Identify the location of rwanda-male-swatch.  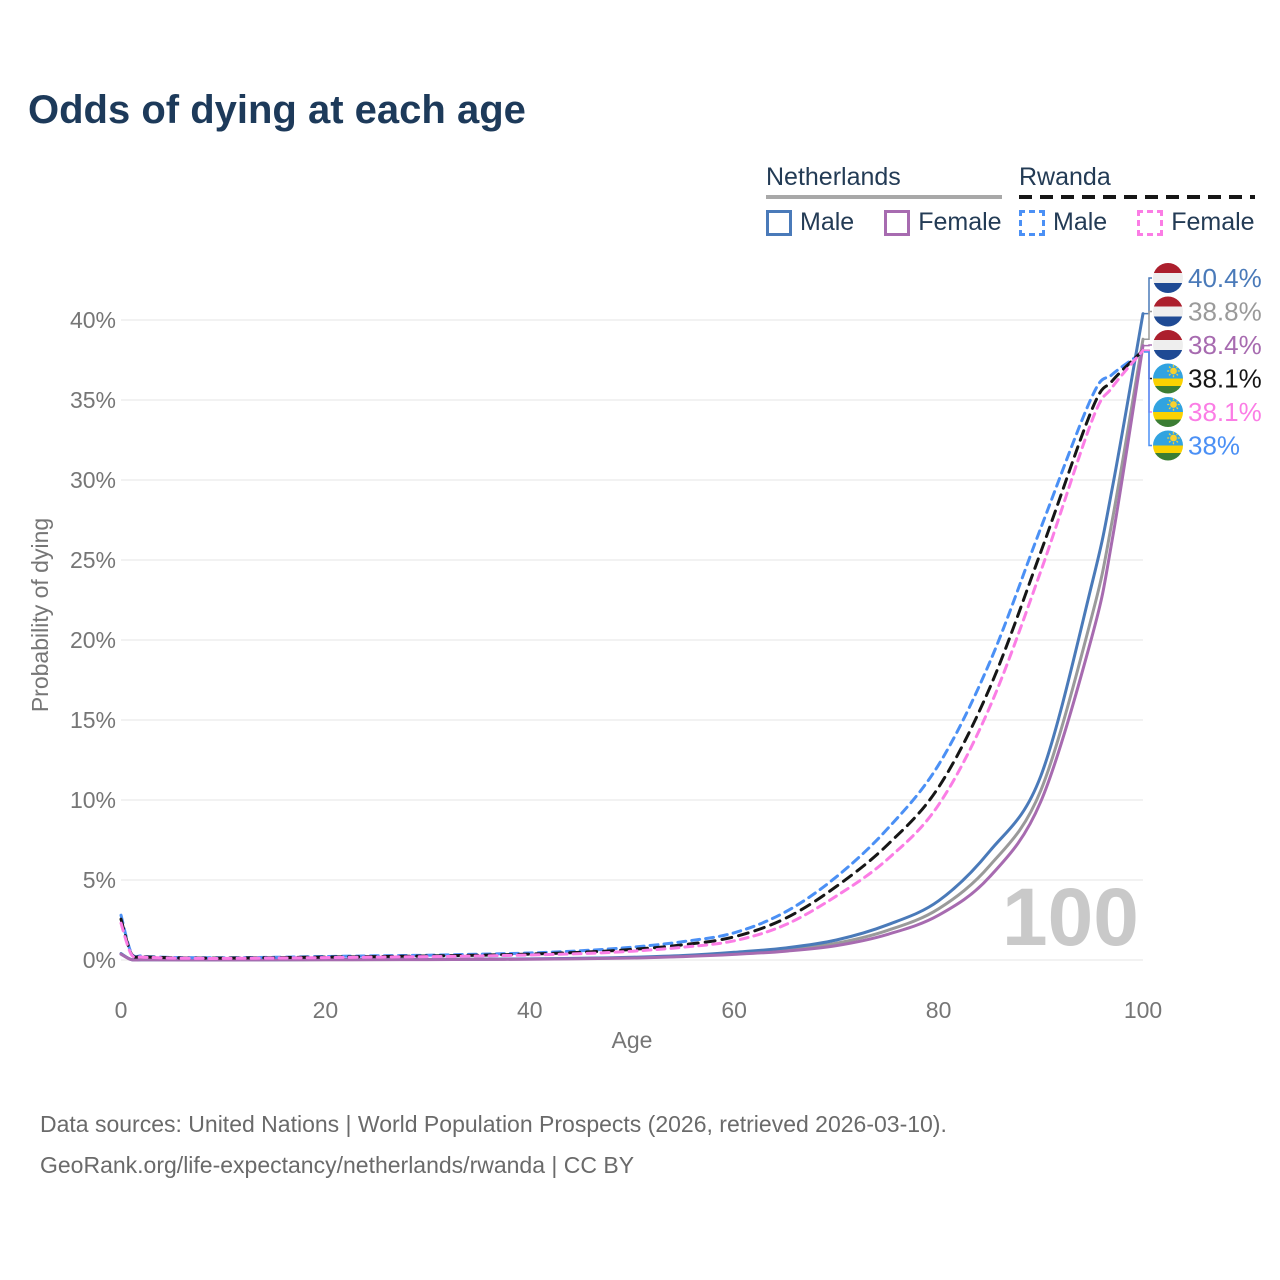
(1032, 222).